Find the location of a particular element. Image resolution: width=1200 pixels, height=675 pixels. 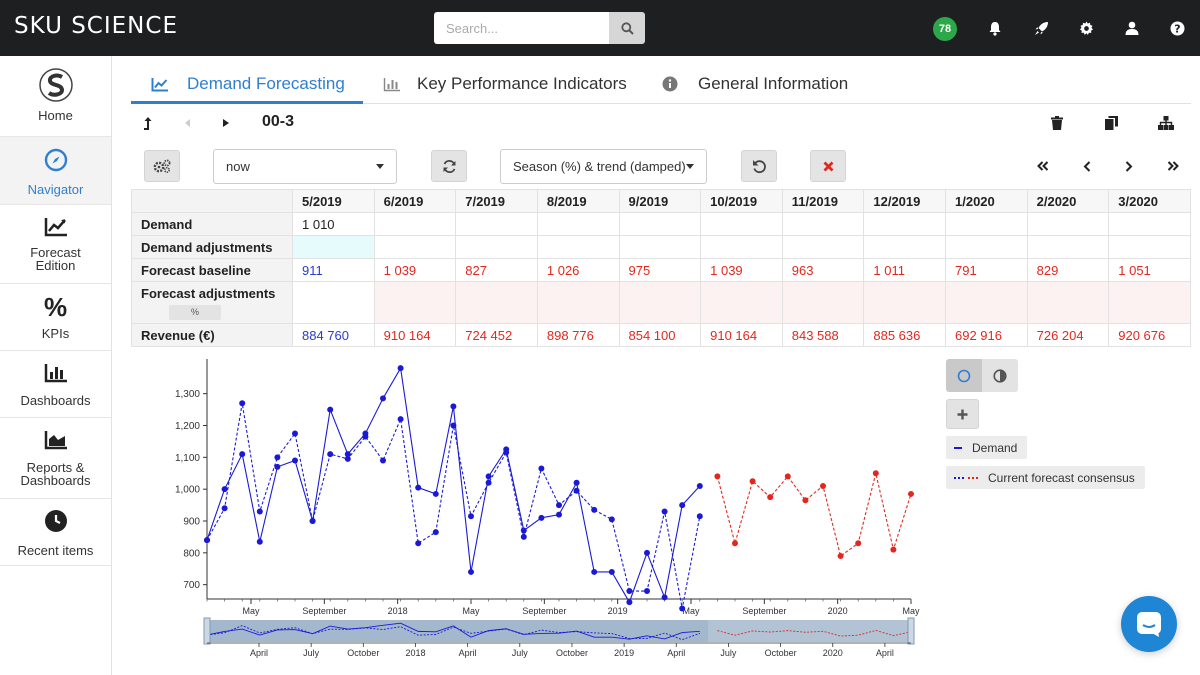

sidebar-item-dashboards: Dashboards is located at coordinates (55, 384).